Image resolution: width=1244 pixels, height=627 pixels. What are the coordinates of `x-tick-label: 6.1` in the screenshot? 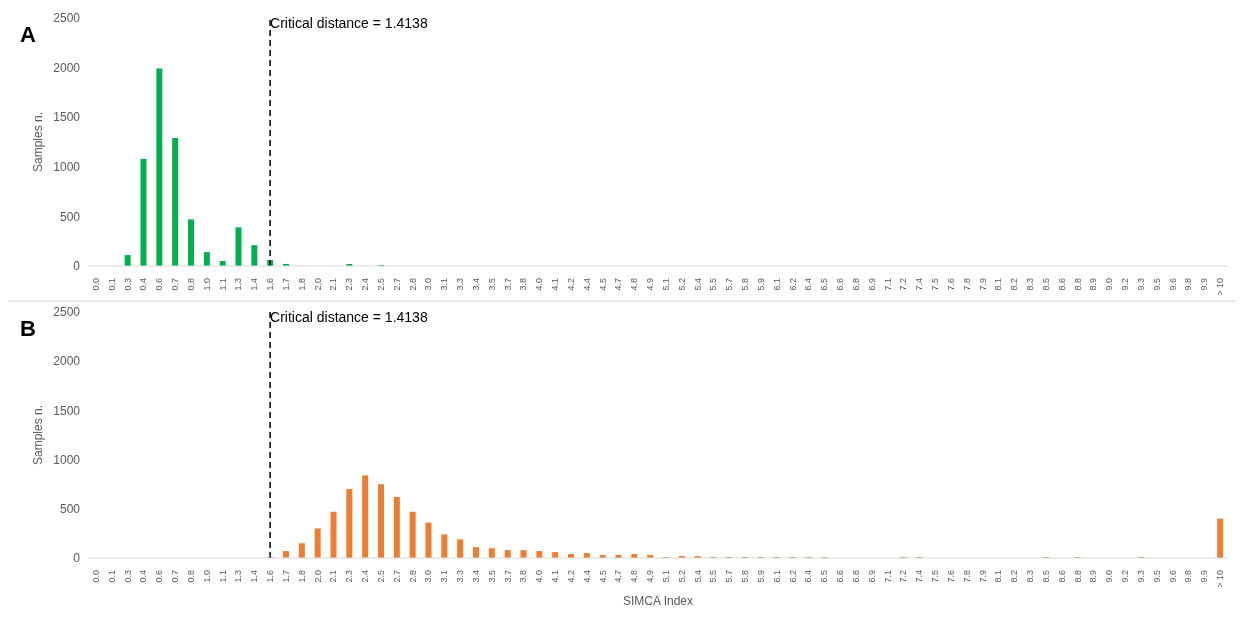 It's located at (776, 576).